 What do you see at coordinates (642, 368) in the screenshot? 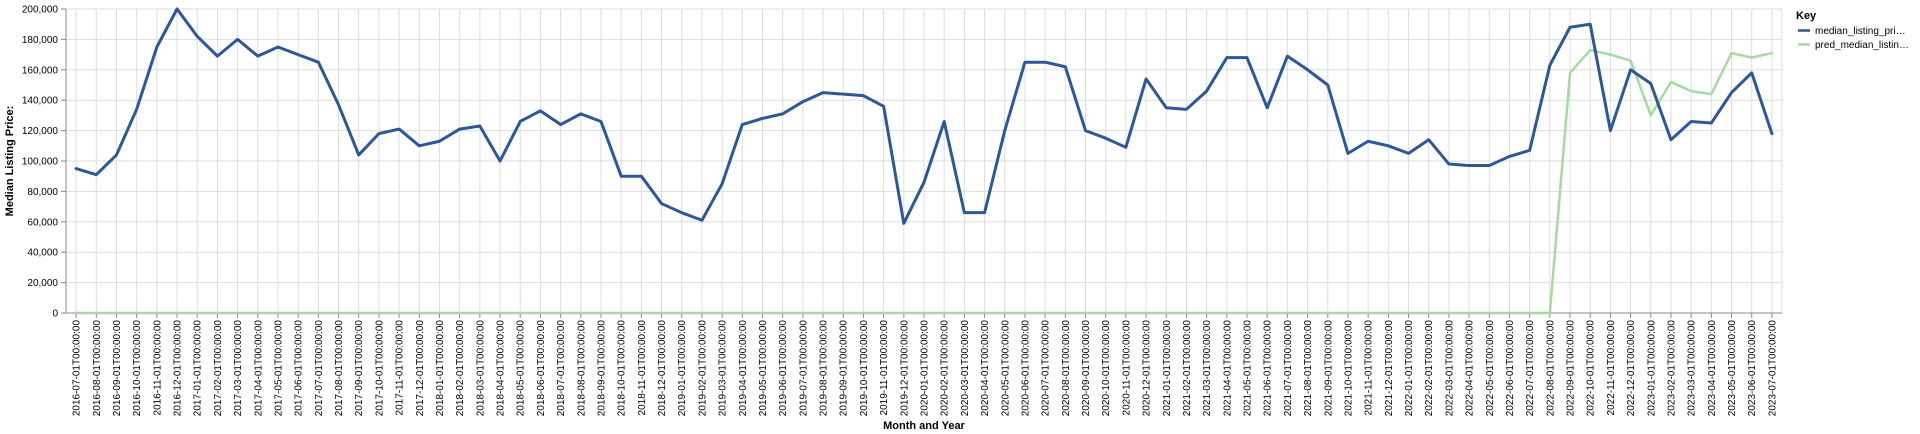
I see `x-tick-label: 2018-11-01T00:00:00` at bounding box center [642, 368].